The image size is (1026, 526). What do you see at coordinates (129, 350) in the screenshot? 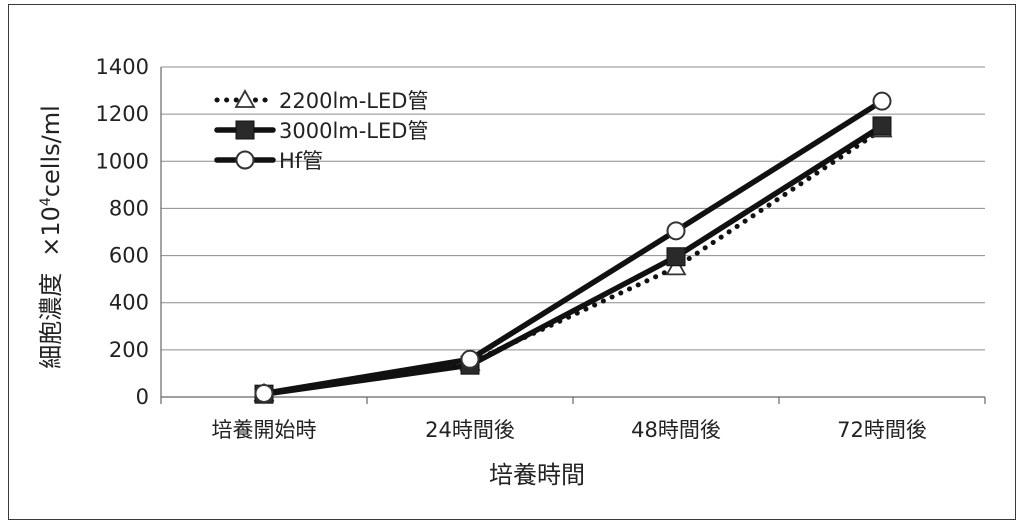
I see `y-tick-label: 200` at bounding box center [129, 350].